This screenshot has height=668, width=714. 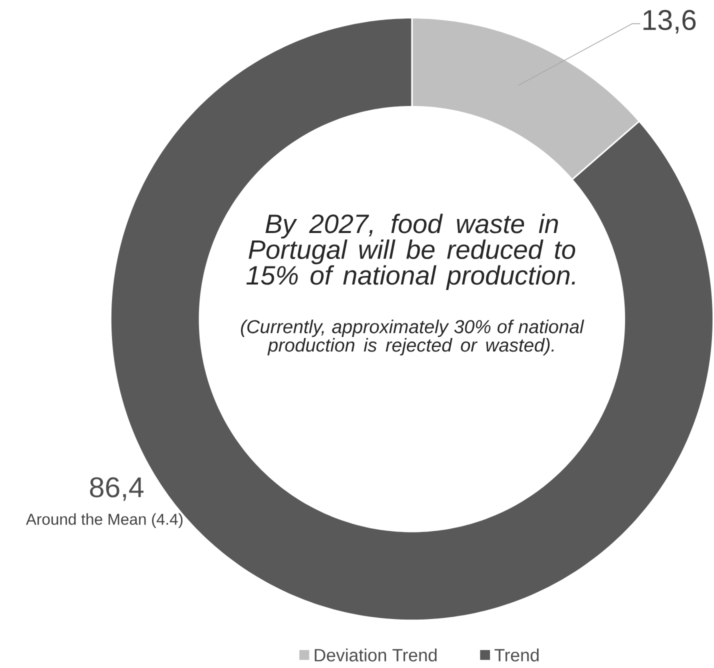 I want to click on data-label: 13,6, so click(x=670, y=22).